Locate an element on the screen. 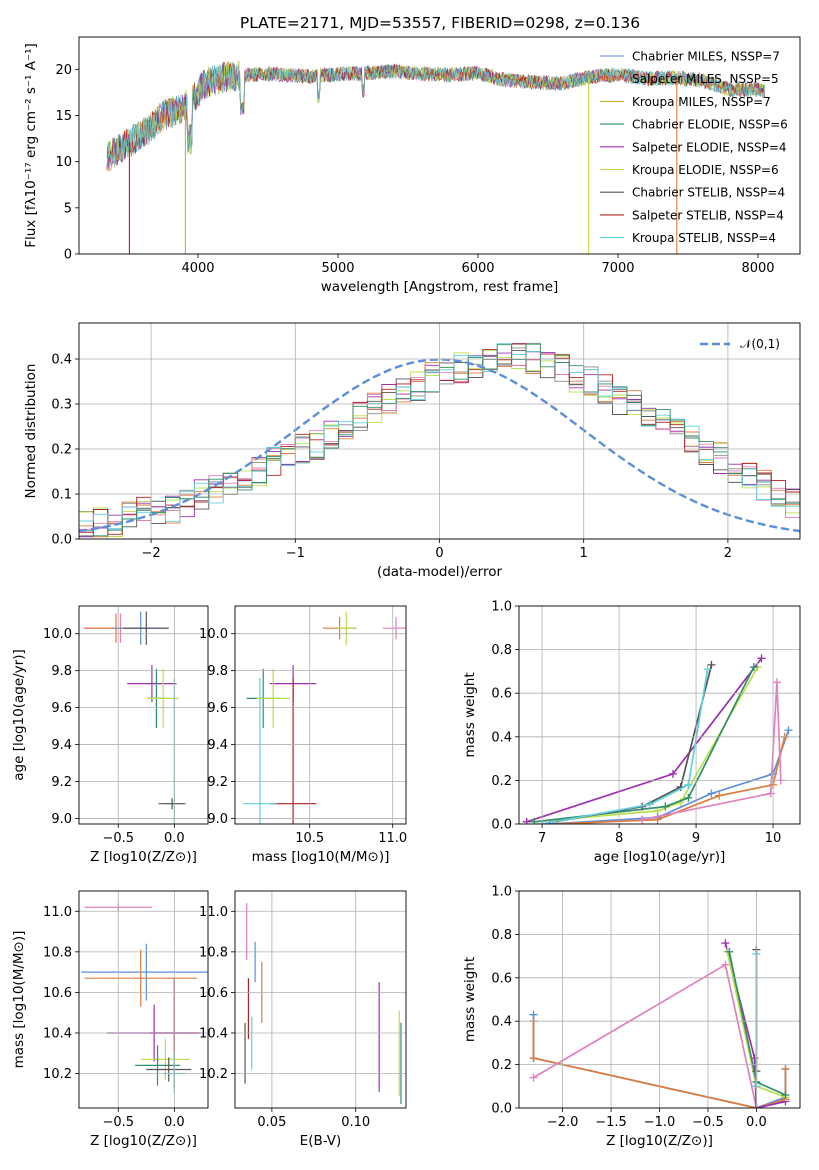  x-tick-label: 8000 is located at coordinates (757, 268).